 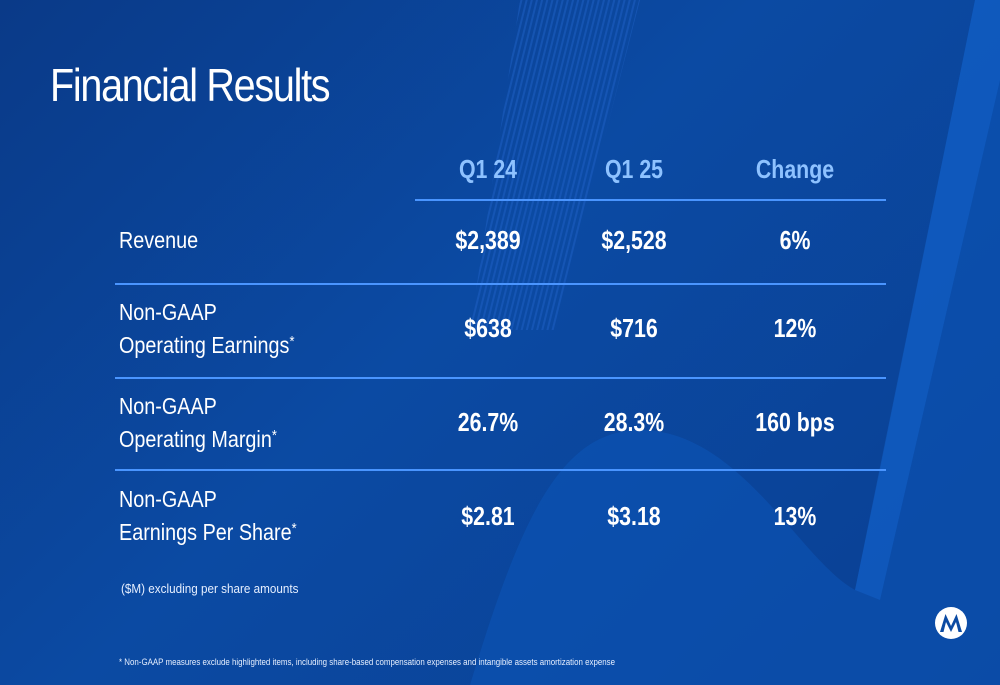 What do you see at coordinates (951, 623) in the screenshot?
I see `motorola-logo-icon` at bounding box center [951, 623].